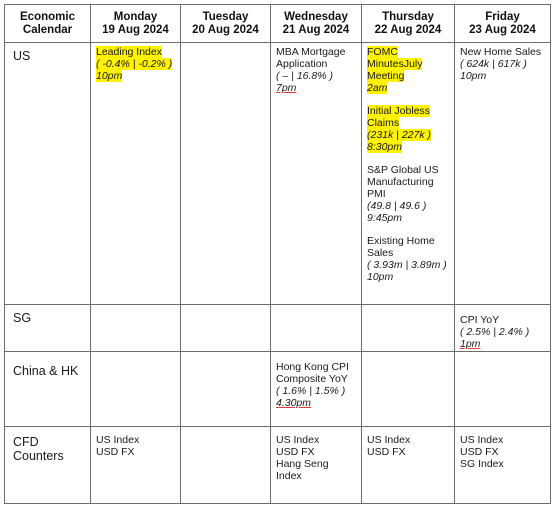 The width and height of the screenshot is (554, 509). What do you see at coordinates (408, 23) in the screenshot?
I see `header-thursday: Thursday 22 Aug 2024` at bounding box center [408, 23].